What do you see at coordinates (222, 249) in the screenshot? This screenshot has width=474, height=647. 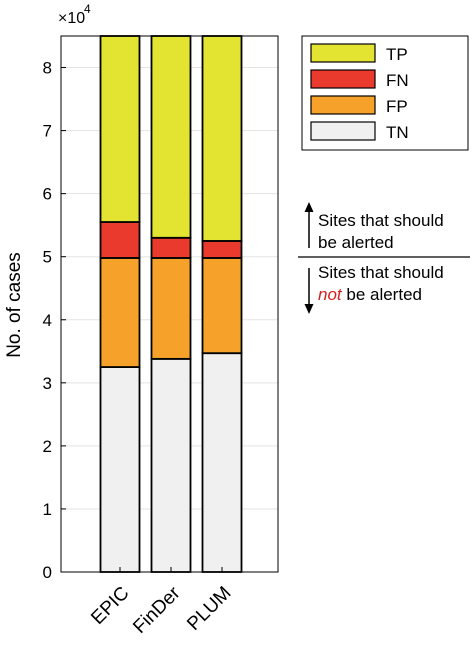 I see `bar-segment-fn-plum` at bounding box center [222, 249].